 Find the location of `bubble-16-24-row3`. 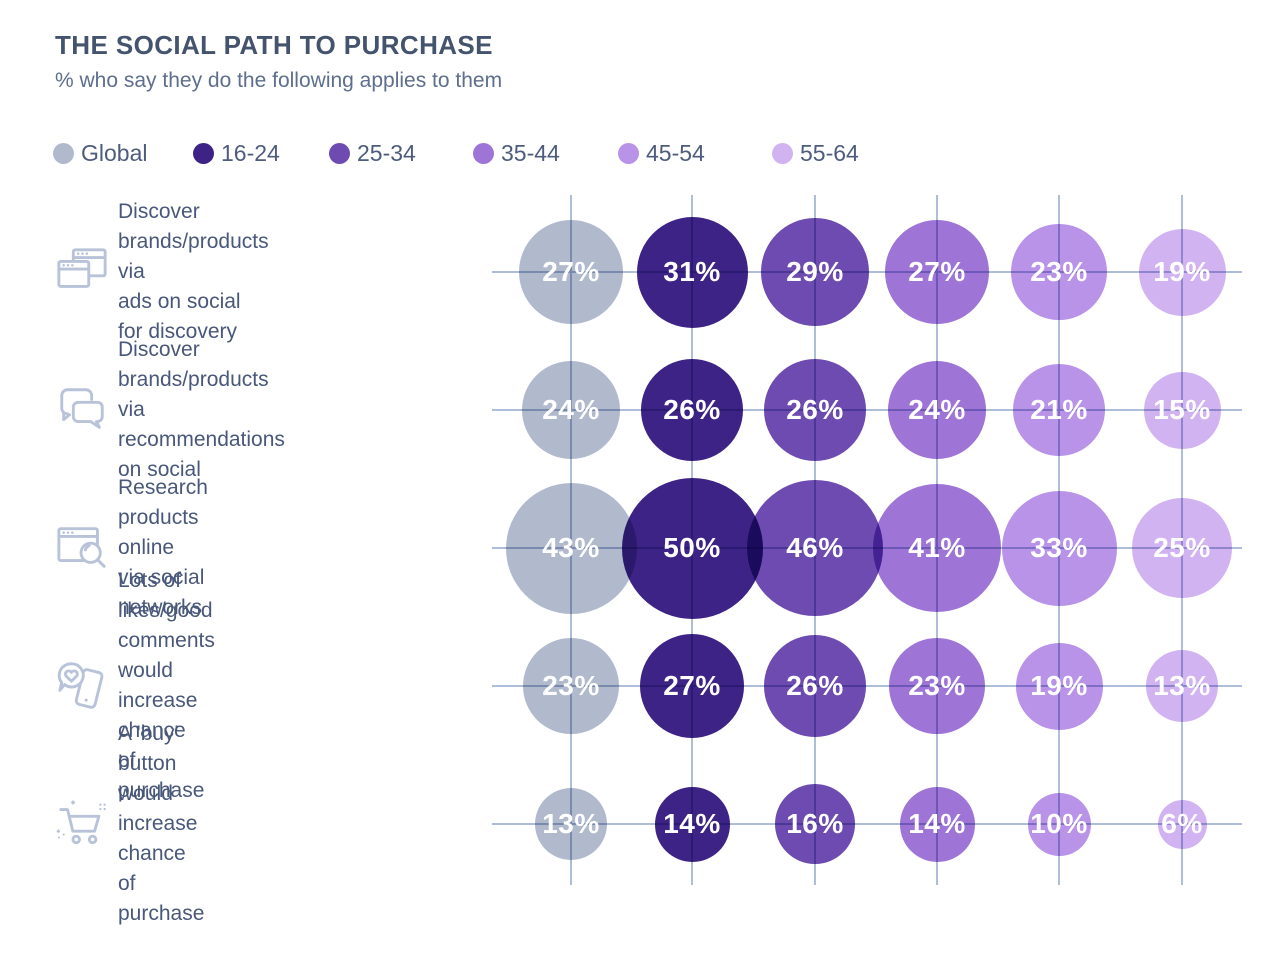

bubble-16-24-row3 is located at coordinates (692, 548).